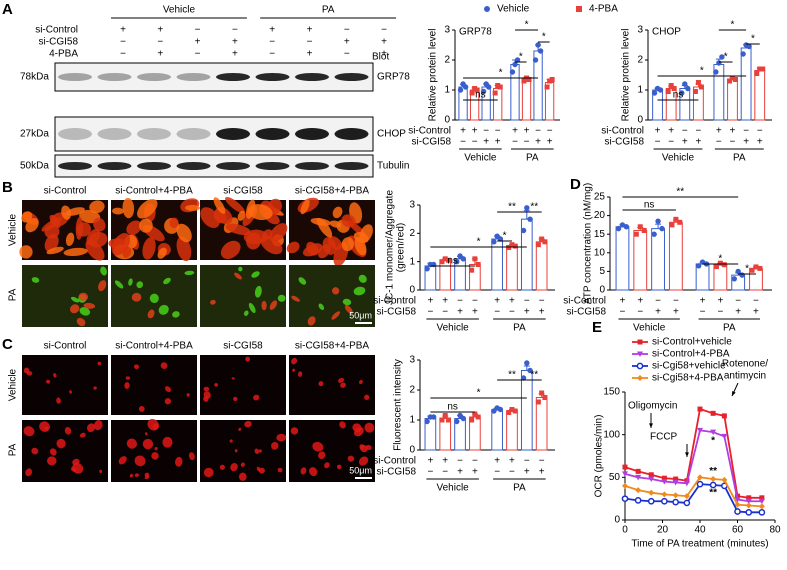  I want to click on group-label: Vehicle, so click(453, 328).